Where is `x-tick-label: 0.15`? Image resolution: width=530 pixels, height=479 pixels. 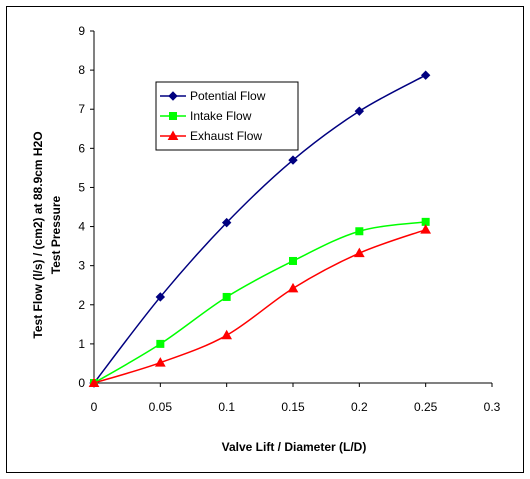
x-tick-label: 0.15 is located at coordinates (293, 407).